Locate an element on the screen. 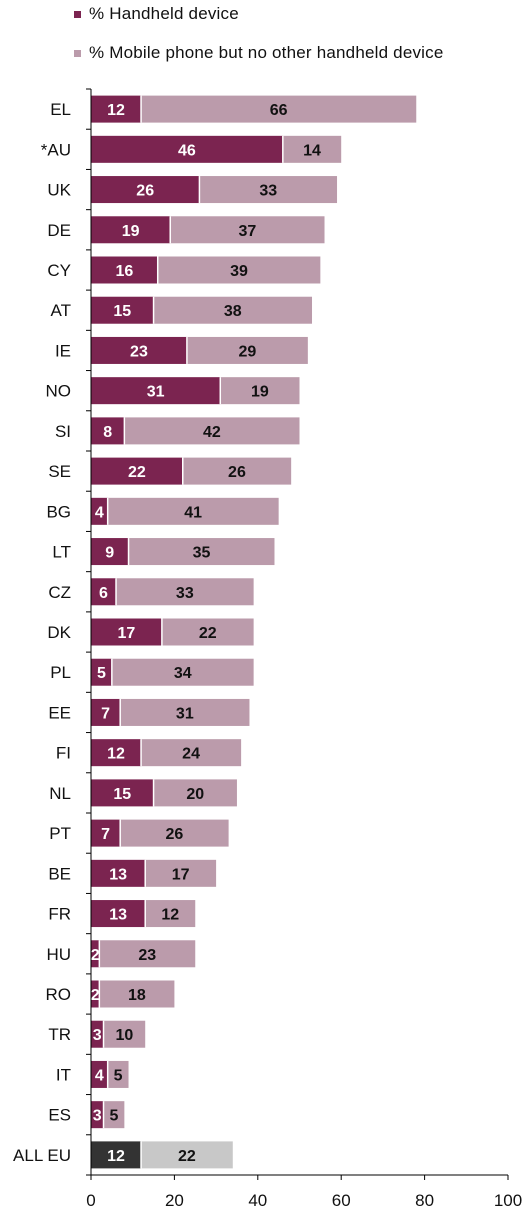  data-label-handheld: 8 is located at coordinates (107, 432).